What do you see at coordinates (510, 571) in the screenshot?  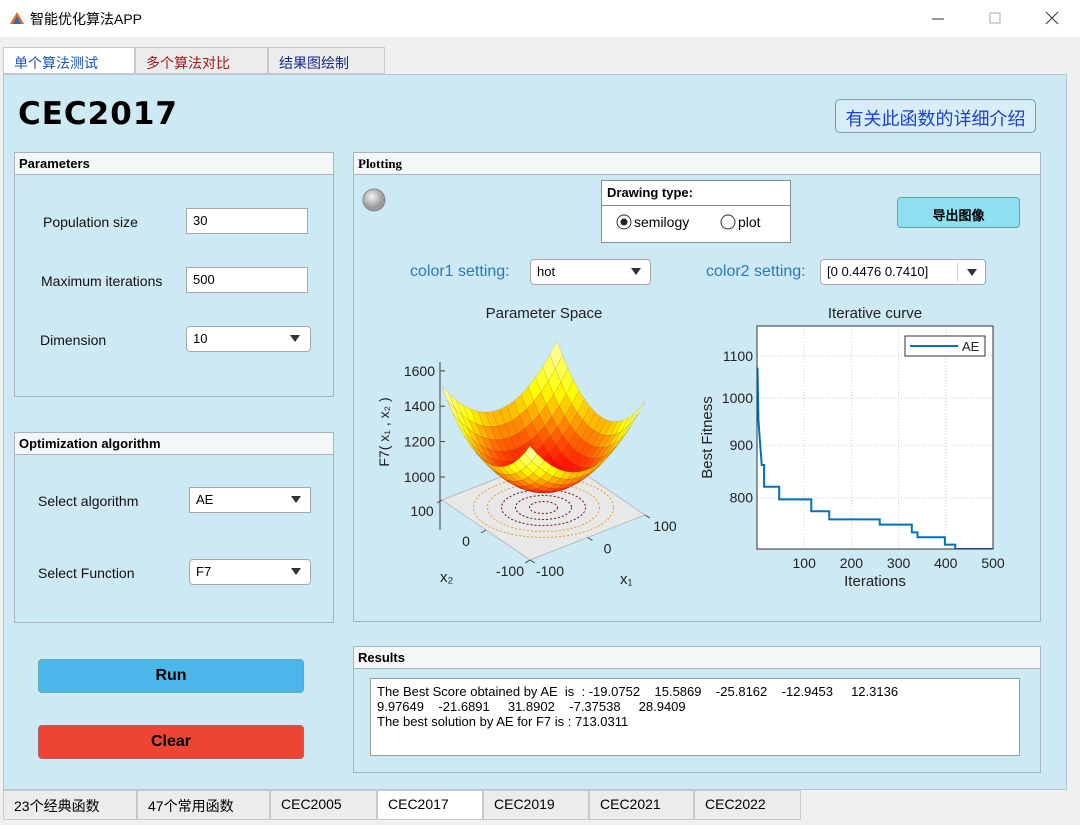 I see `y-tick-label: -100` at bounding box center [510, 571].